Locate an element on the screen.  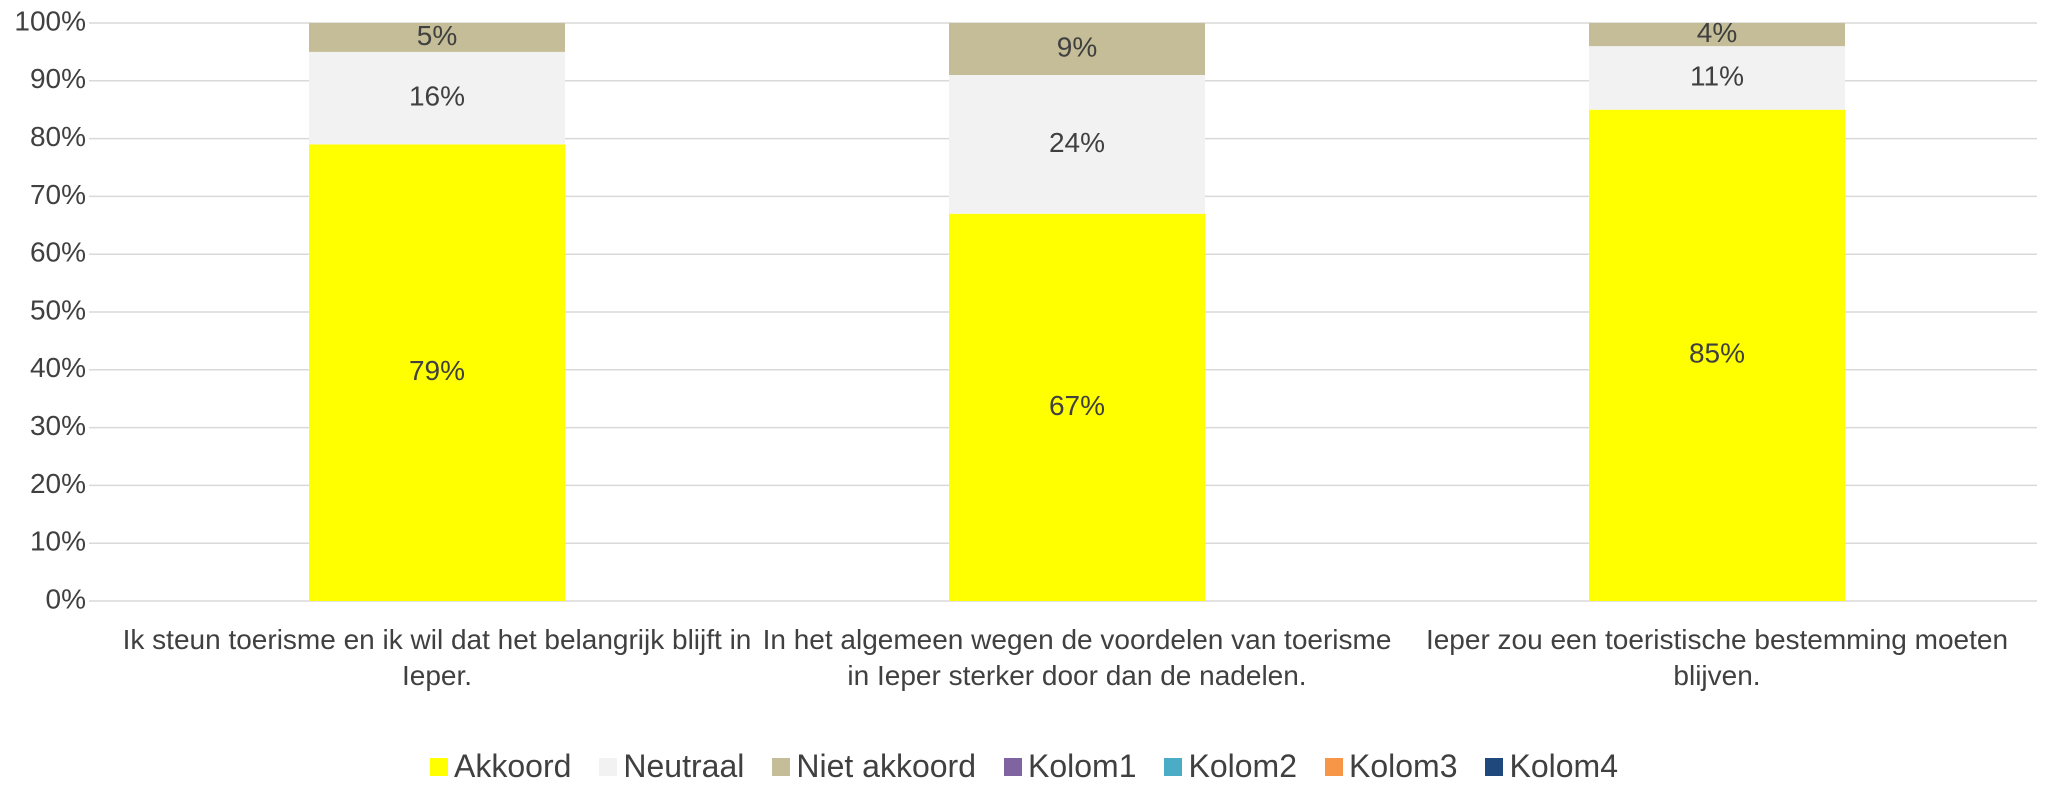
legend-item: Niet akkoord is located at coordinates (874, 766).